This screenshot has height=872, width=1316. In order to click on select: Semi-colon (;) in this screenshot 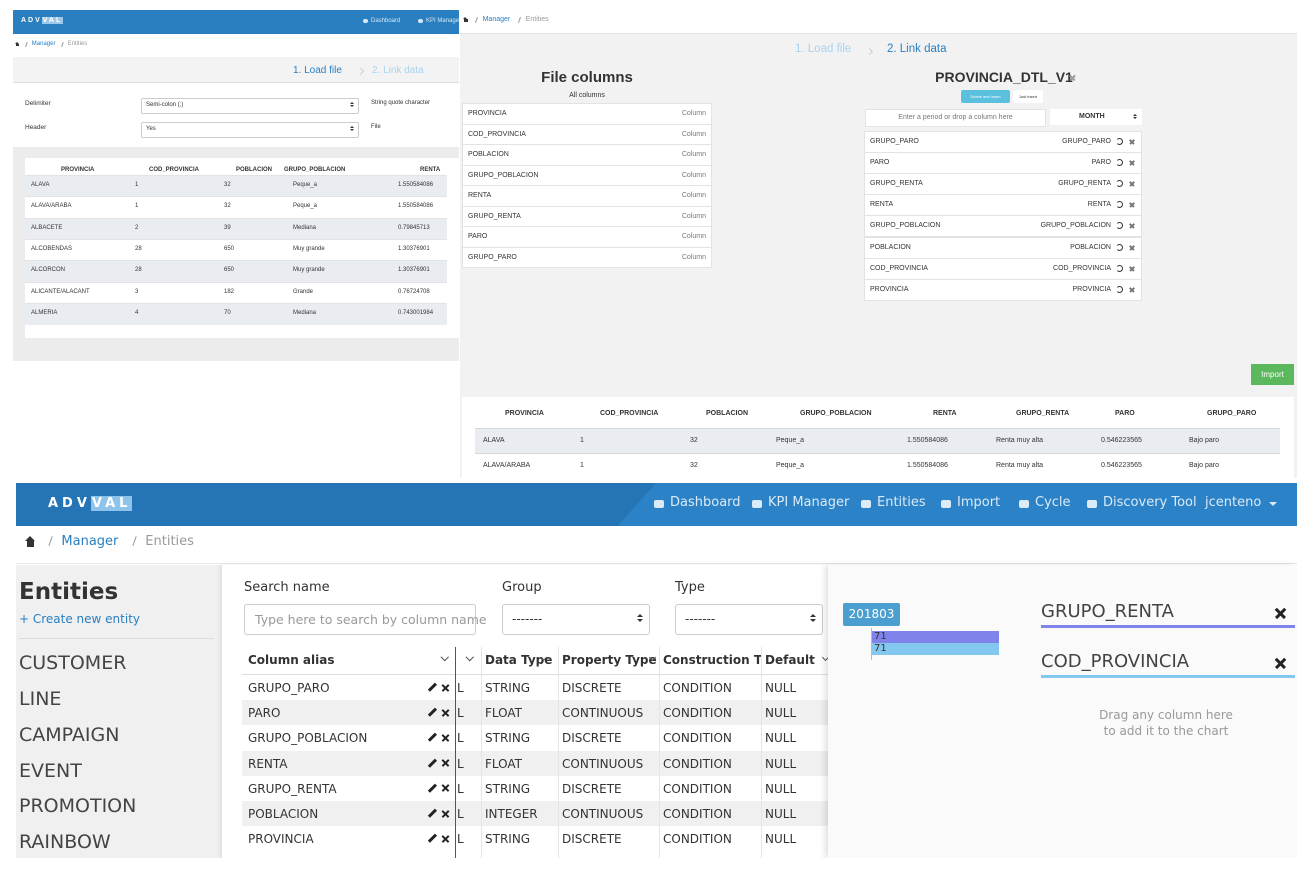, I will do `click(250, 106)`.